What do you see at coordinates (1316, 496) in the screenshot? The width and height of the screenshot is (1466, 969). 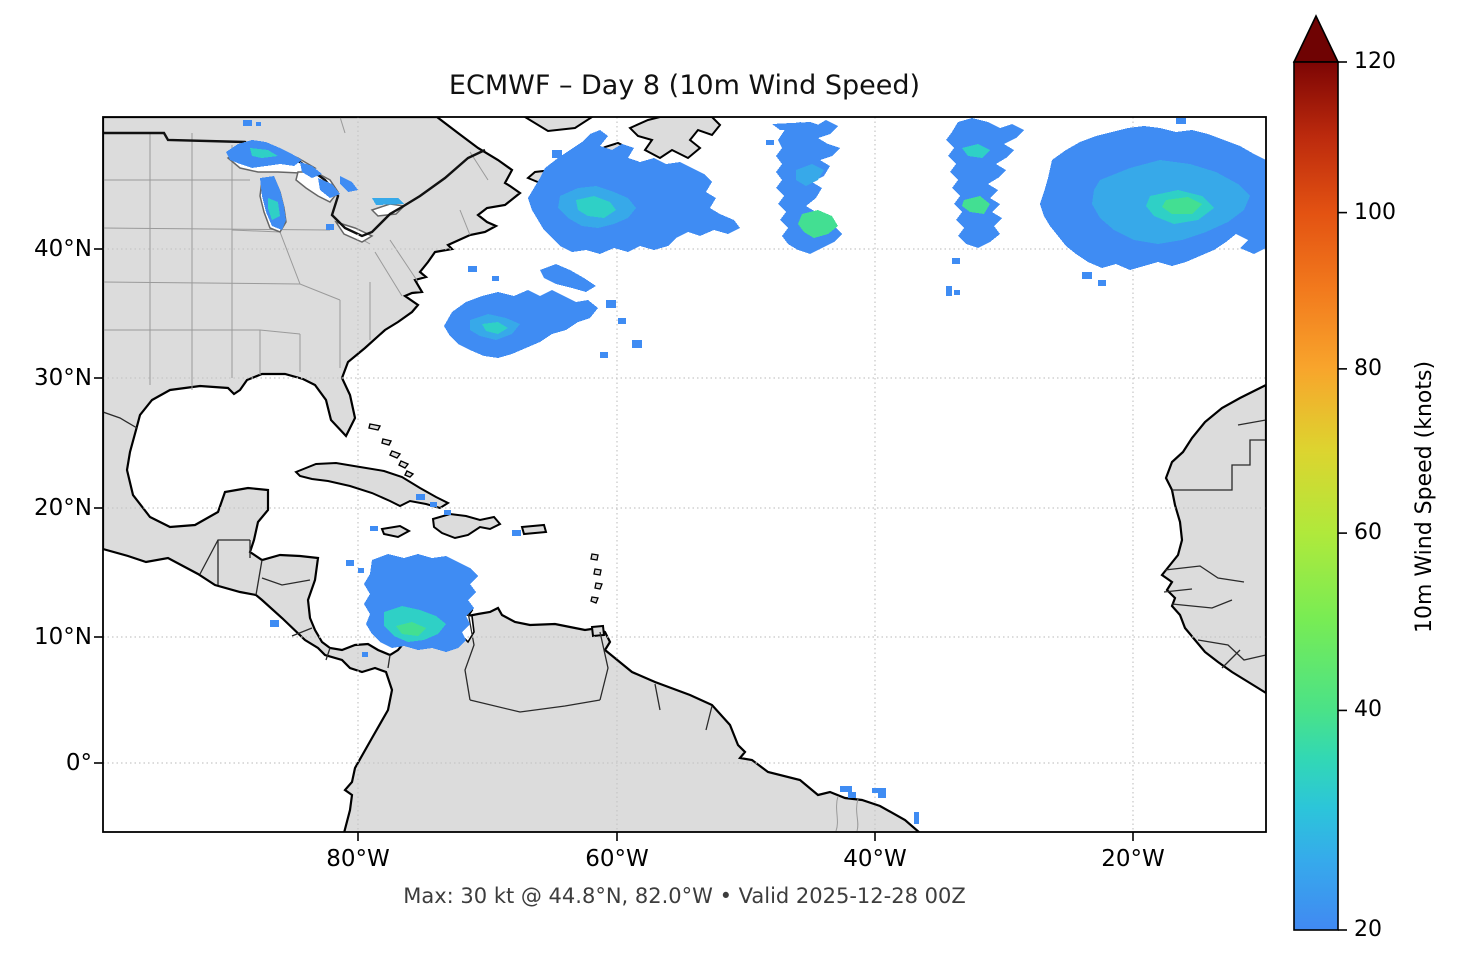 I see `colorbar-gradient` at bounding box center [1316, 496].